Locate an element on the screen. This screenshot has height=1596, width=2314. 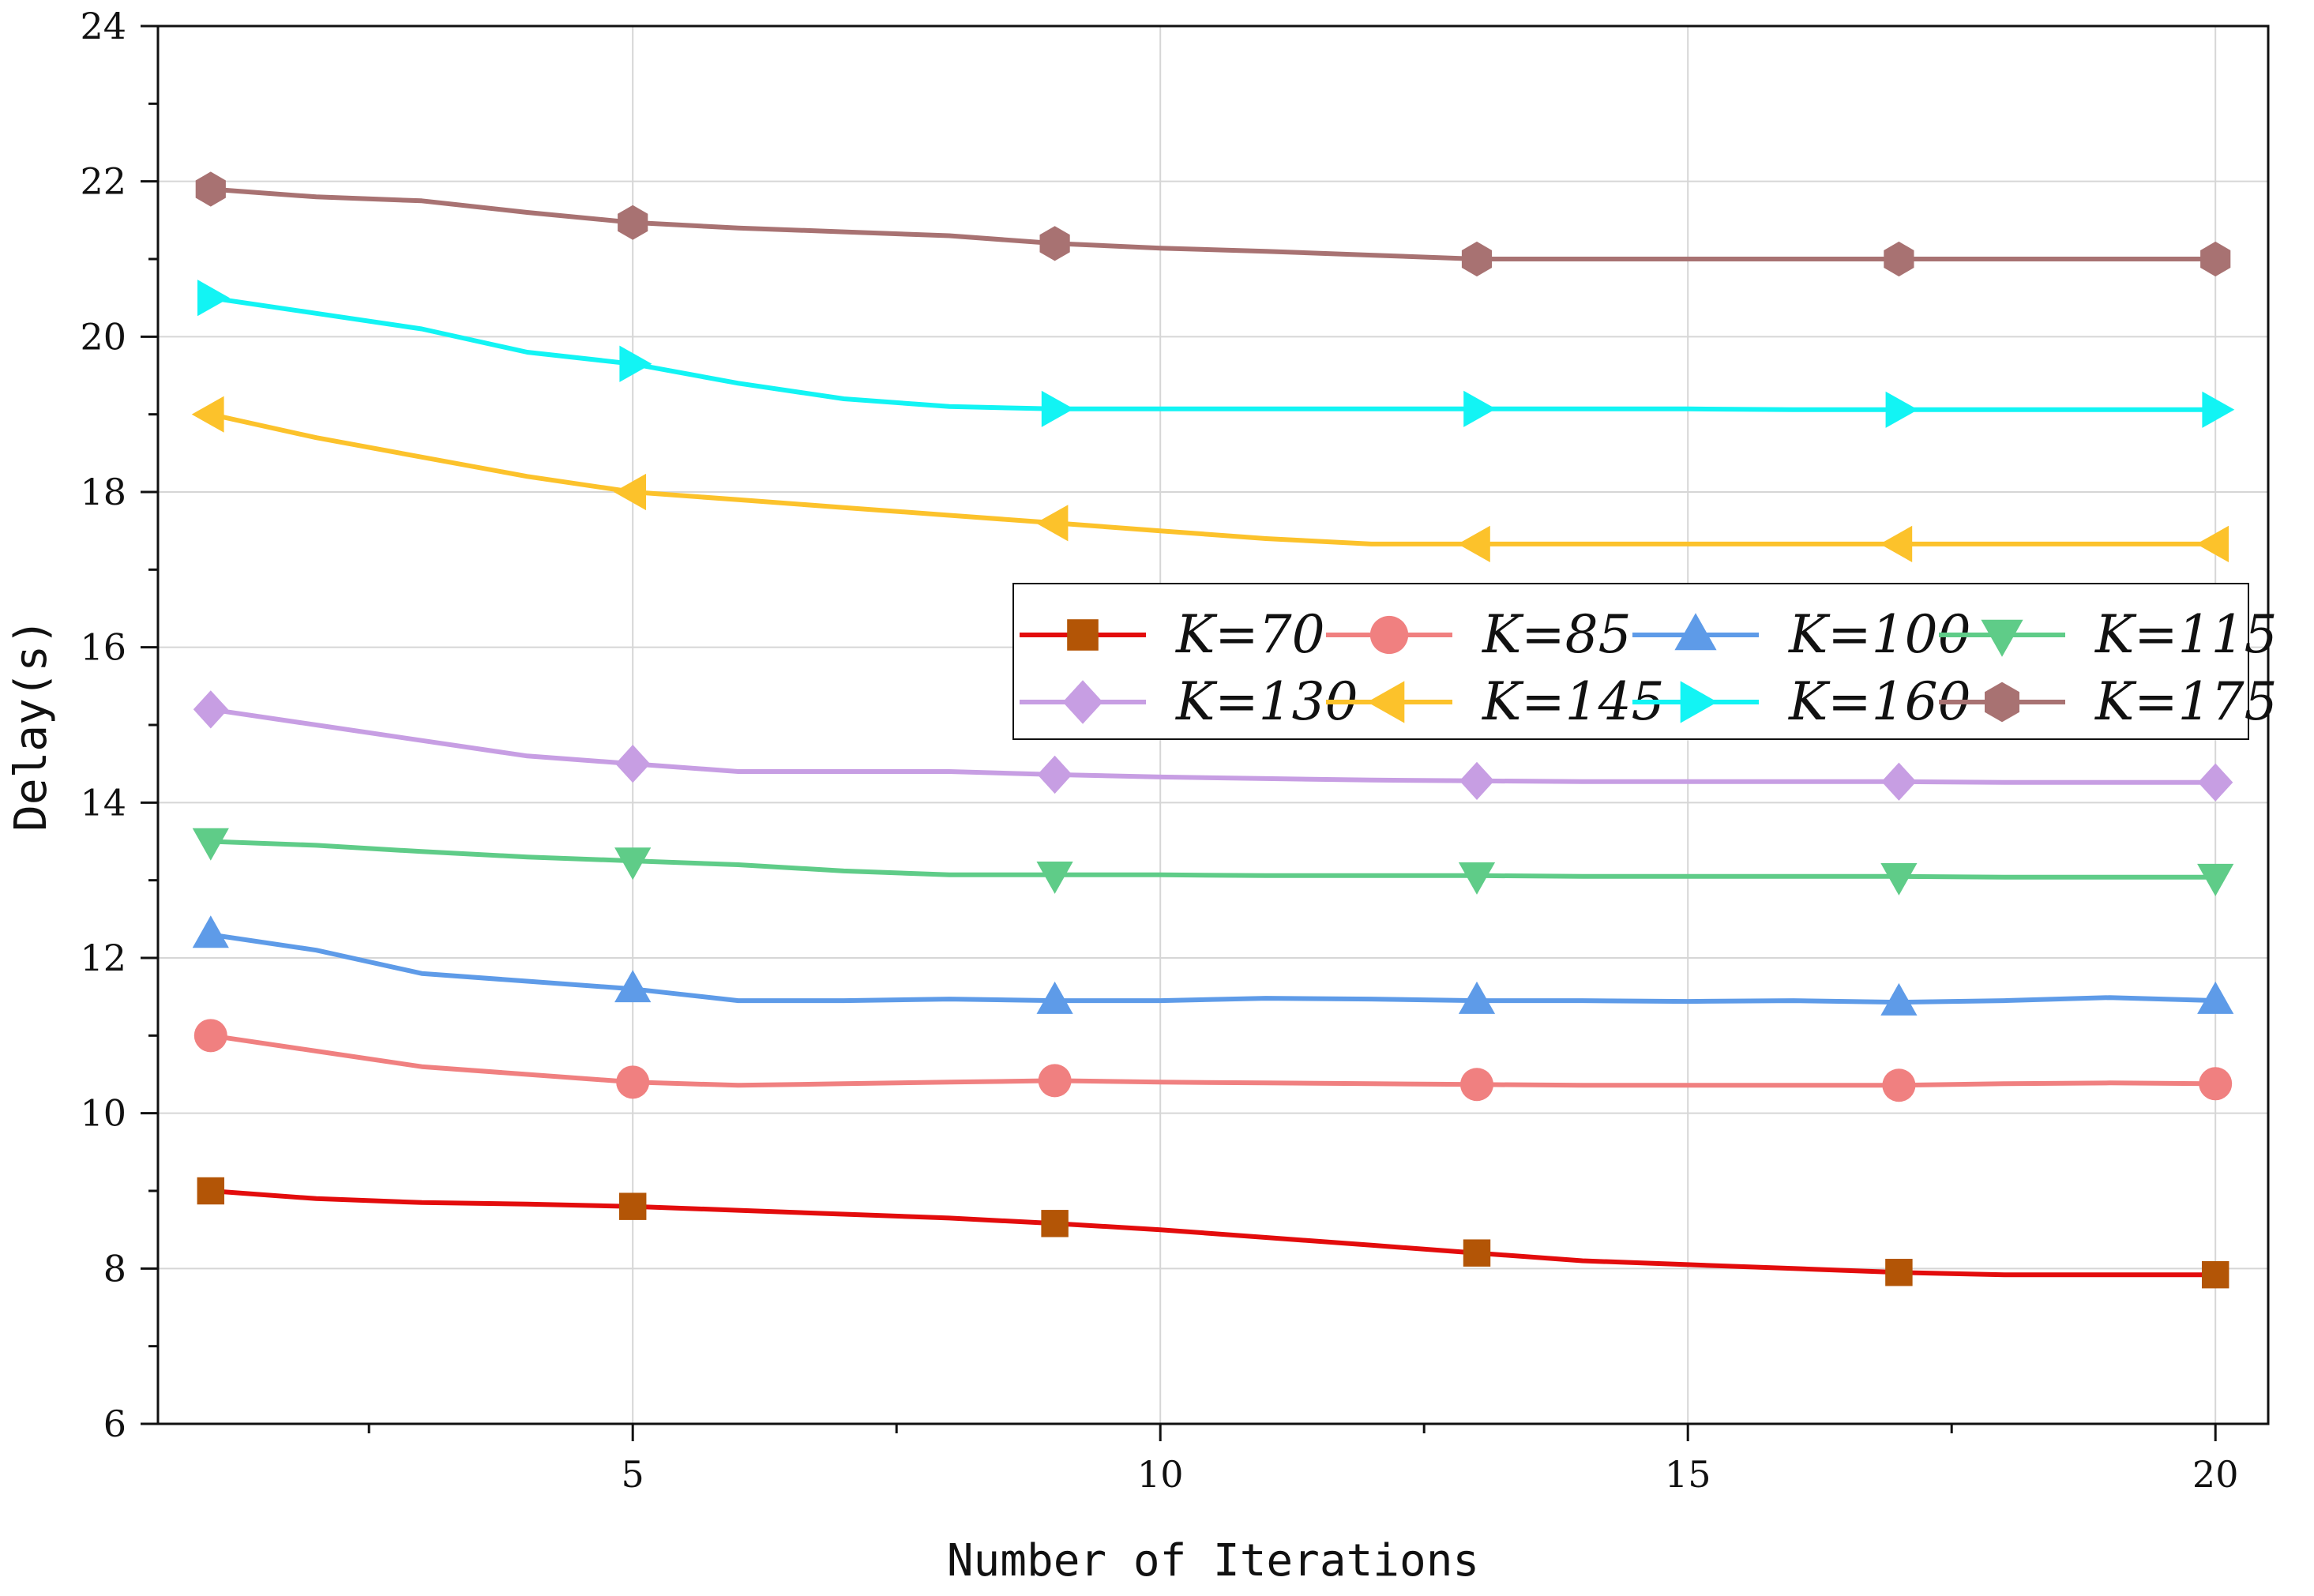
x-tick-label-15: 15 is located at coordinates (1688, 1475).